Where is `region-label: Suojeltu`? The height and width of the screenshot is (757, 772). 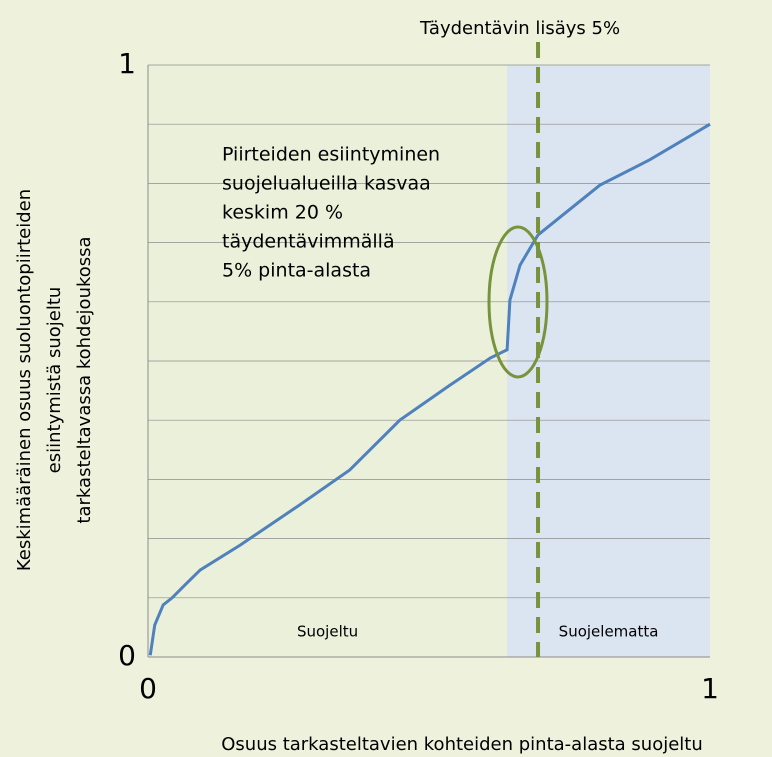
region-label: Suojeltu is located at coordinates (327, 632).